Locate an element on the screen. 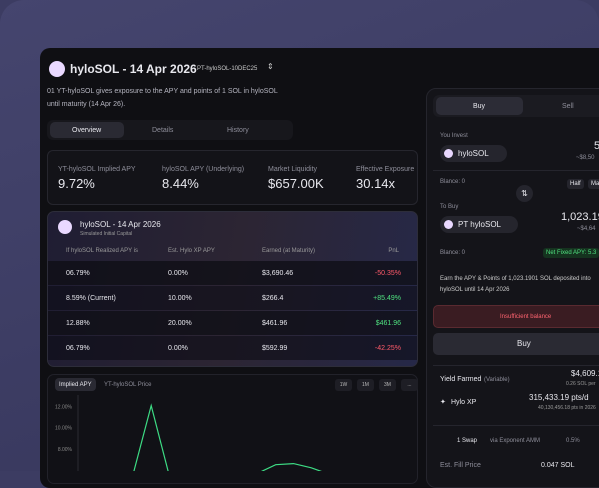 This screenshot has width=599, height=488. table-cell: $266.4 is located at coordinates (273, 298).